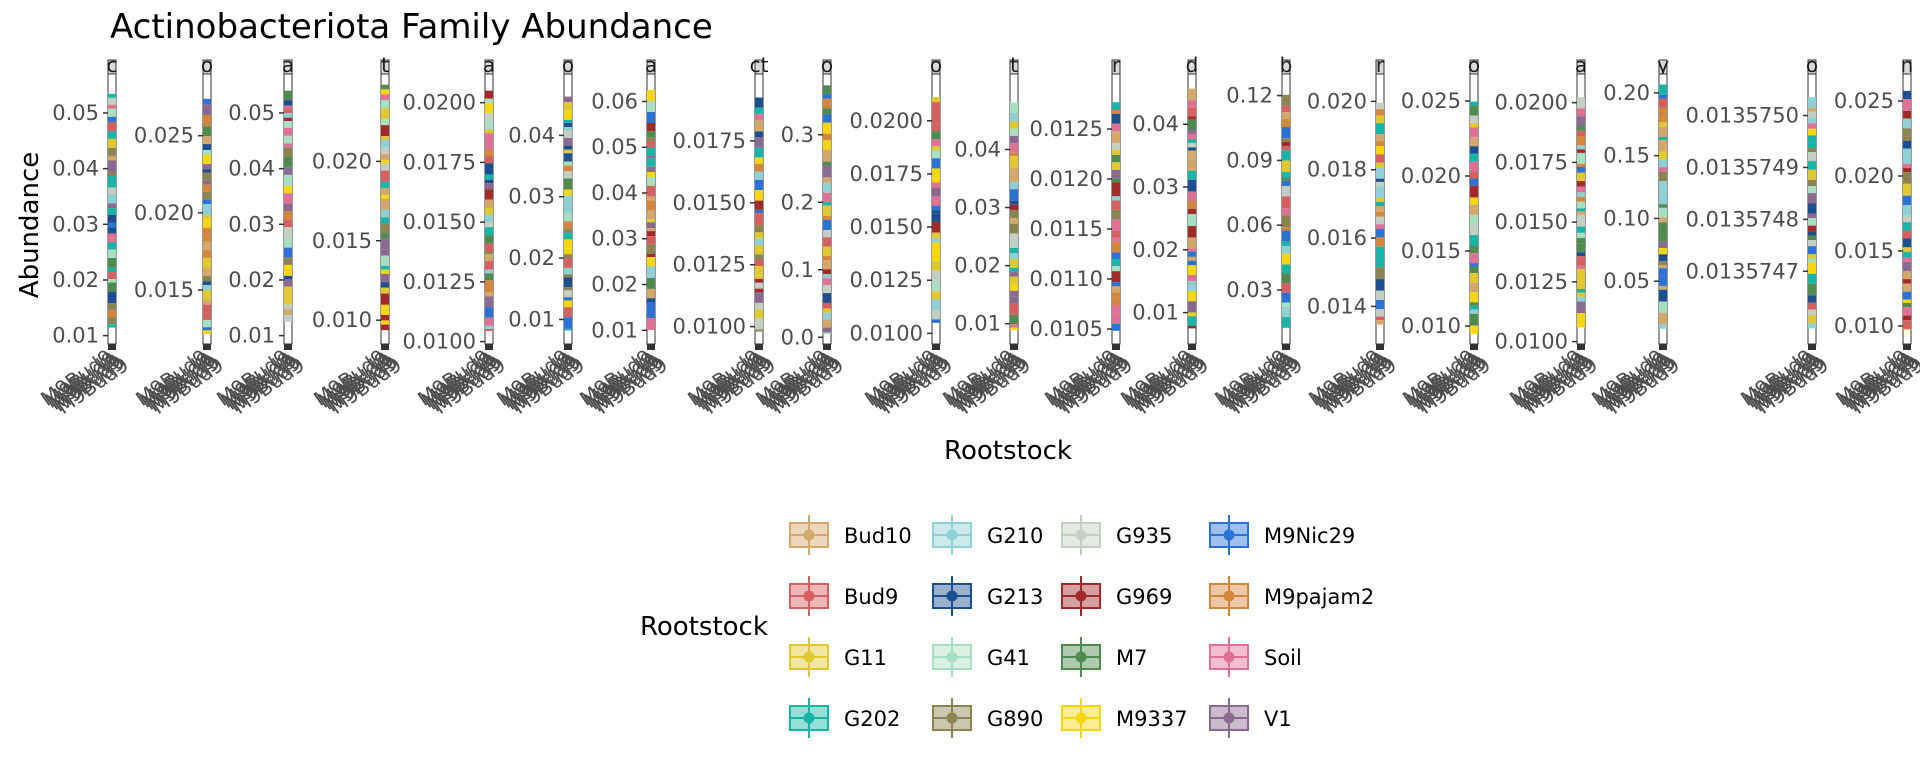  I want to click on y-tick-label: 0.0110, so click(1066, 279).